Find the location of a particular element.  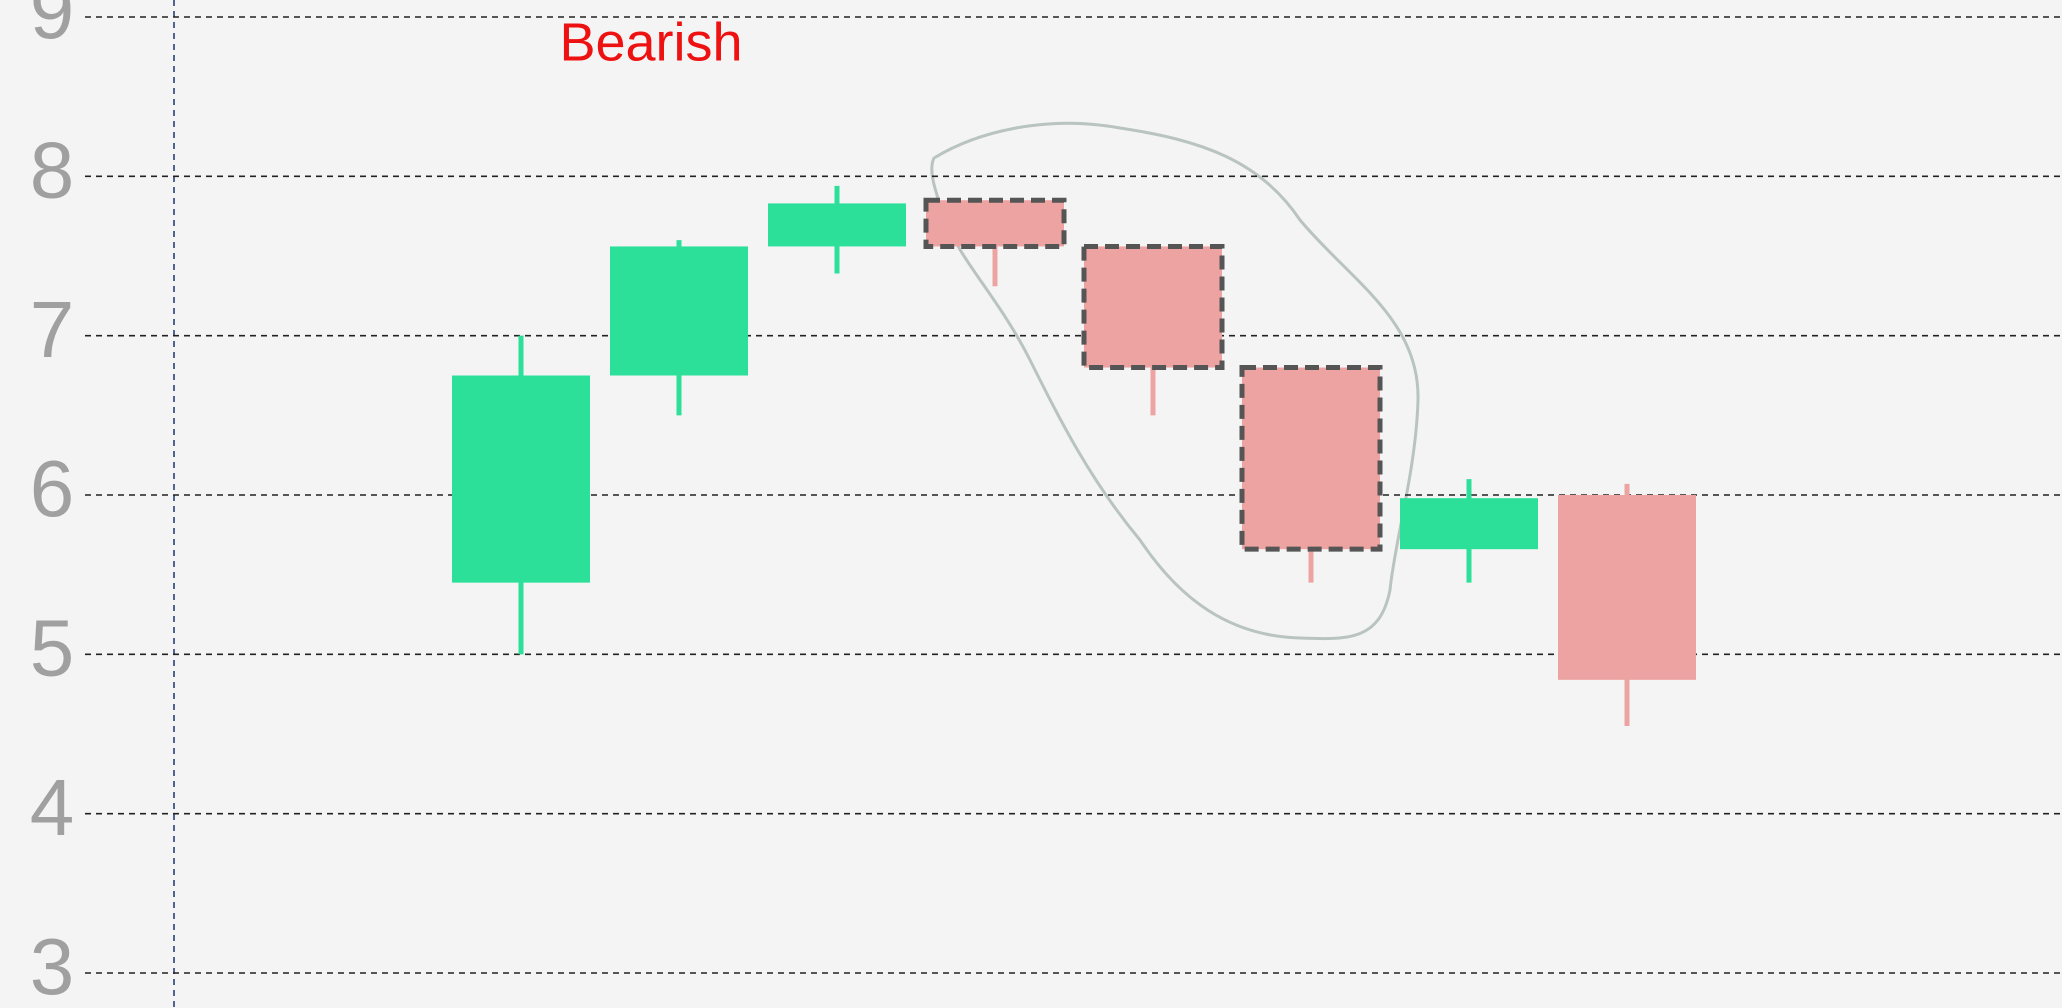

y-tick-label: 4 is located at coordinates (52, 807).